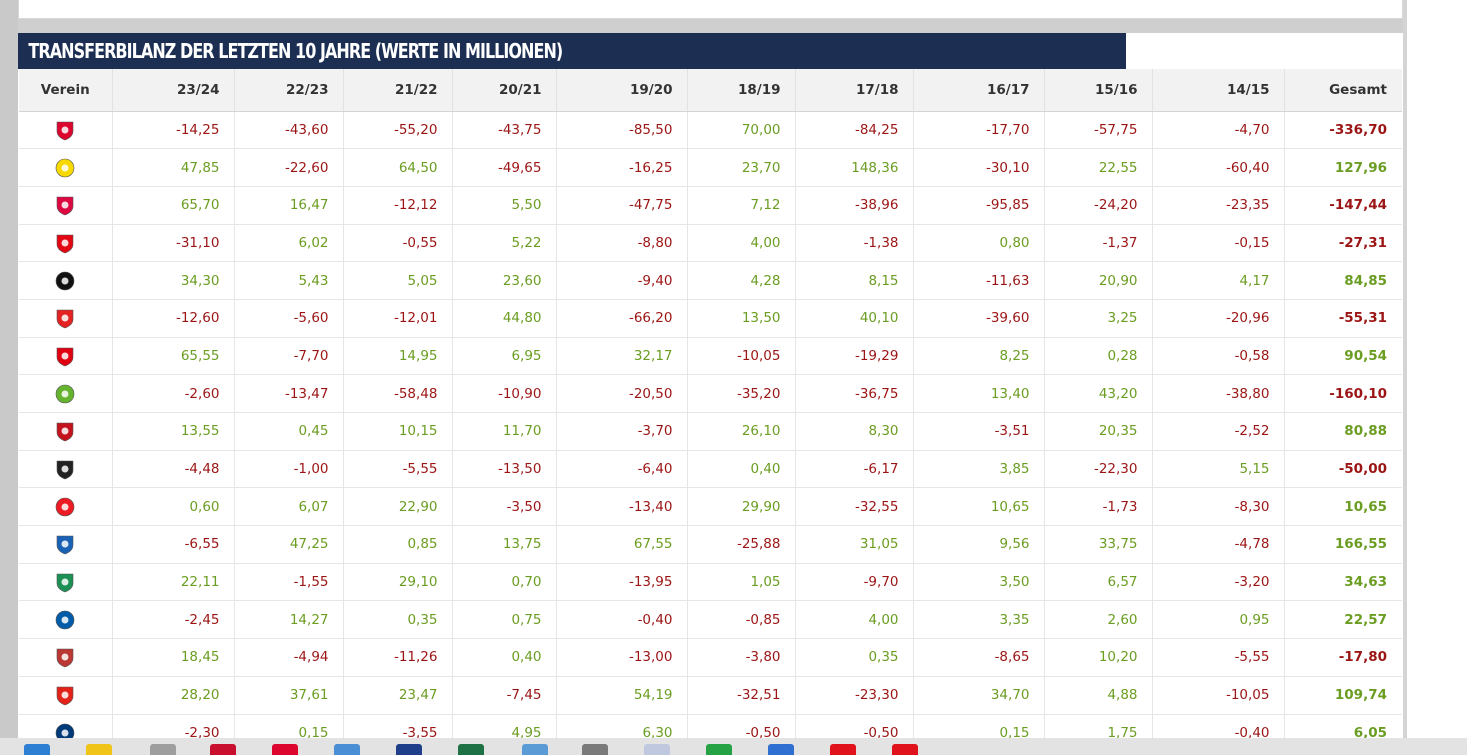 The height and width of the screenshot is (755, 1467). What do you see at coordinates (504, 243) in the screenshot?
I see `season-value-cell: 5,22` at bounding box center [504, 243].